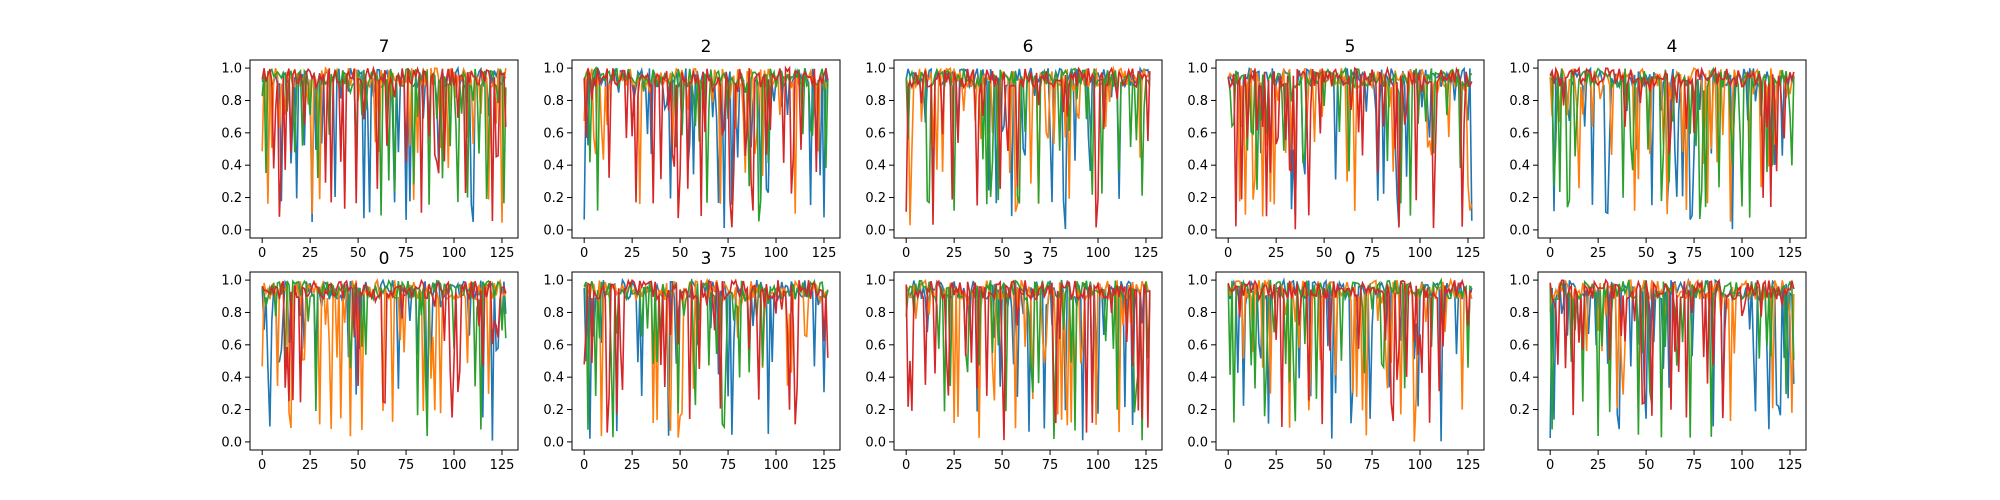 This screenshot has height=500, width=2000. What do you see at coordinates (1658, 149) in the screenshot?
I see `subplot-5: 0 25 50 75 100 125 0.0 0.2 0.4 0.6 0.8 1.0 4` at bounding box center [1658, 149].